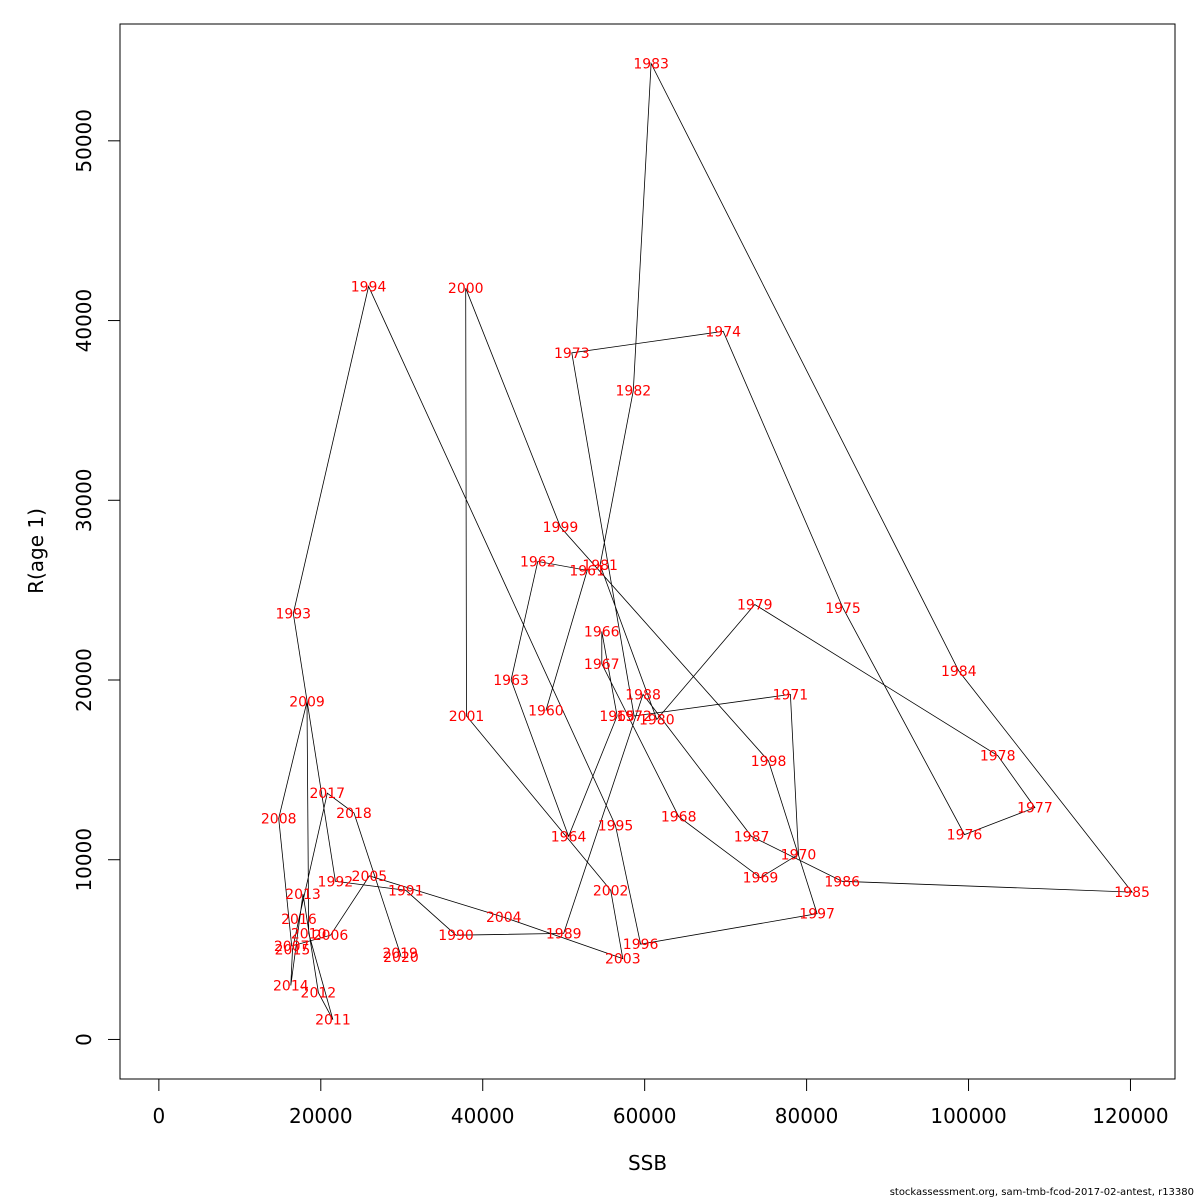  What do you see at coordinates (84, 1039) in the screenshot?
I see `y-tick-label: 0` at bounding box center [84, 1039].